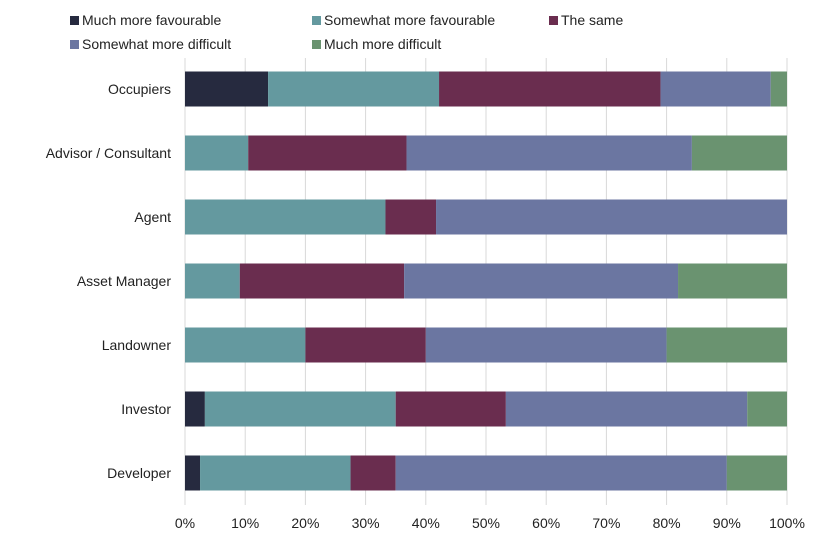  I want to click on category-label-occupiers: Occupiers, so click(139, 89).